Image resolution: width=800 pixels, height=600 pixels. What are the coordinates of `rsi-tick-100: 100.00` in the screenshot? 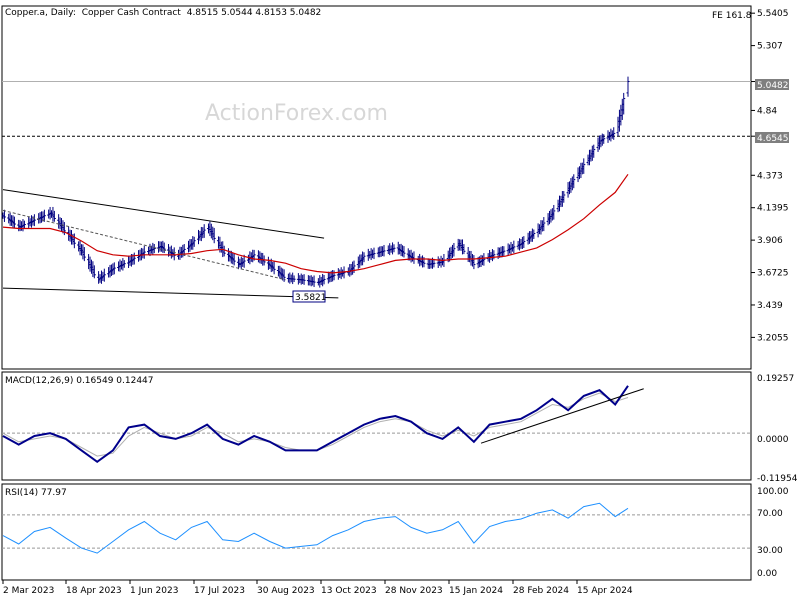 It's located at (773, 492).